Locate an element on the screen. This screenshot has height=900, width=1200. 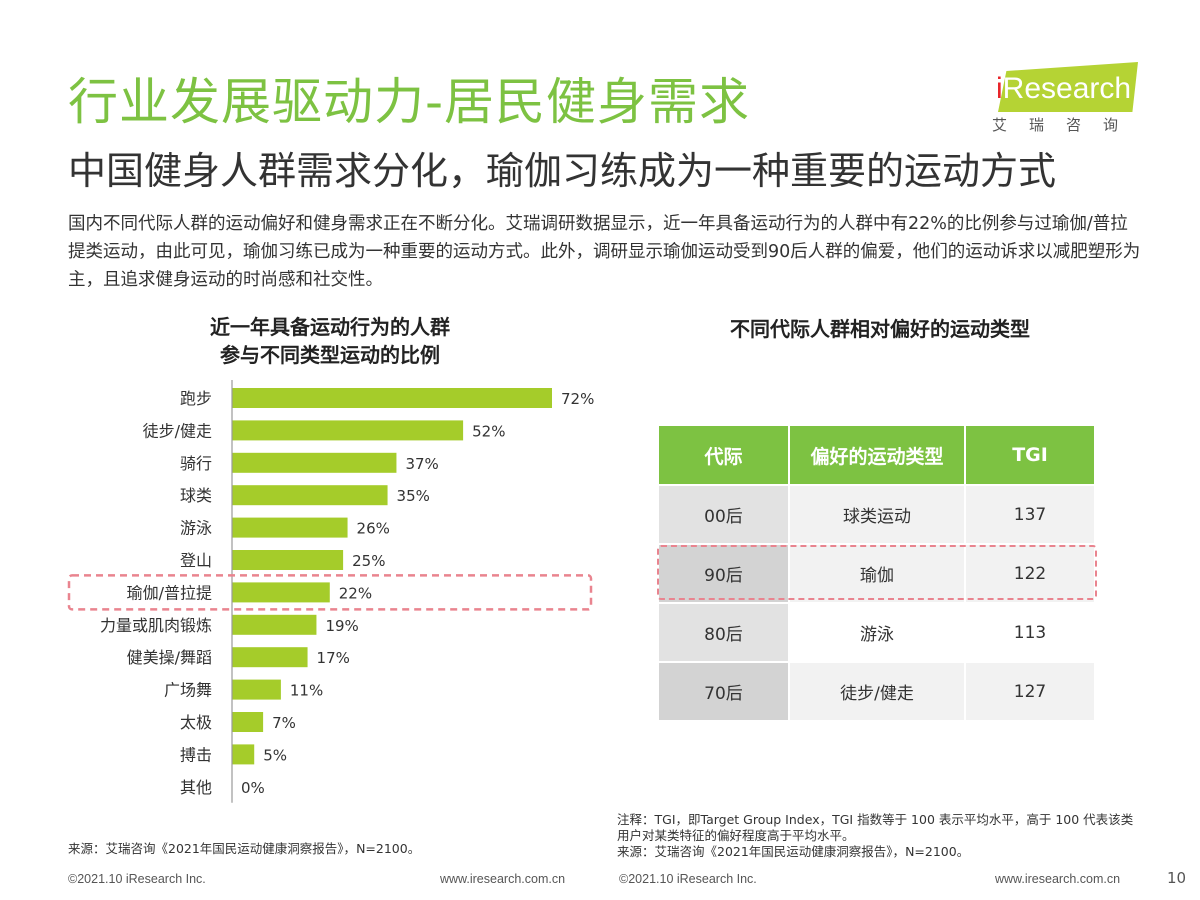
data-label: 72% is located at coordinates (577, 399).